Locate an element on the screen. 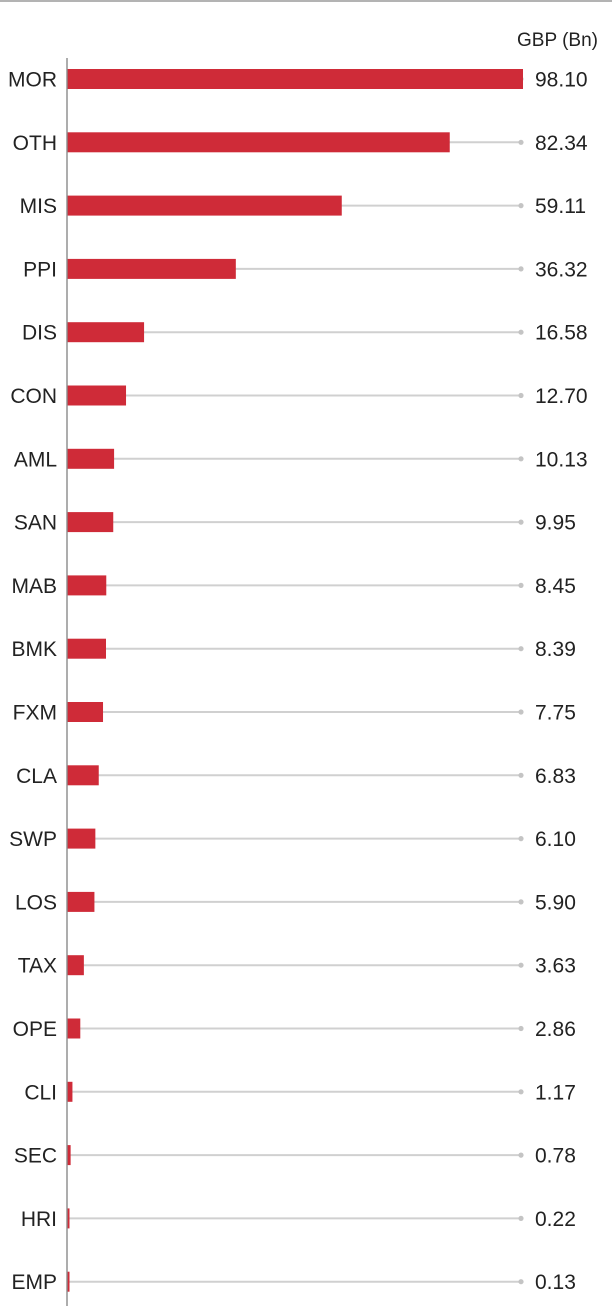 The image size is (612, 1312). value-label: 5.90 is located at coordinates (555, 902).